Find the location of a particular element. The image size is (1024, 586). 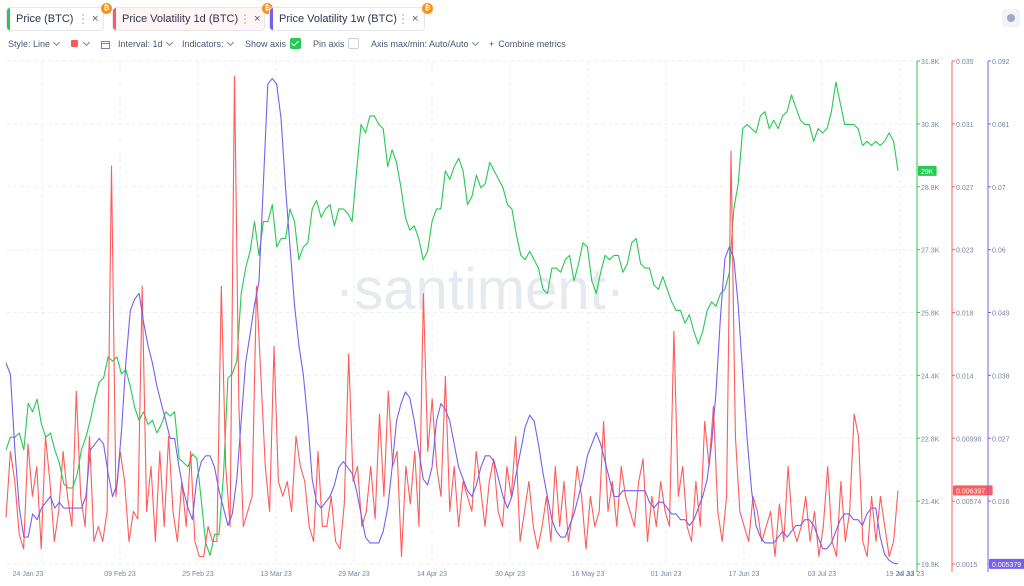

y-tick-label: 0.092 is located at coordinates (1001, 62).